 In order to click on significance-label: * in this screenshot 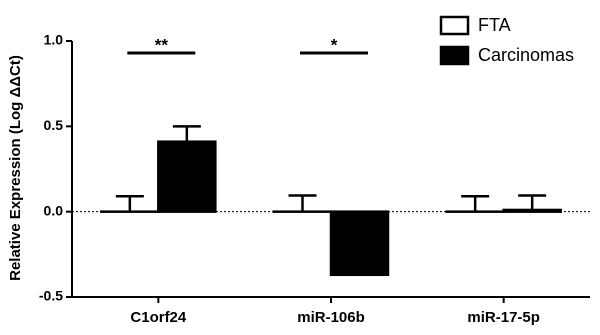, I will do `click(334, 44)`.